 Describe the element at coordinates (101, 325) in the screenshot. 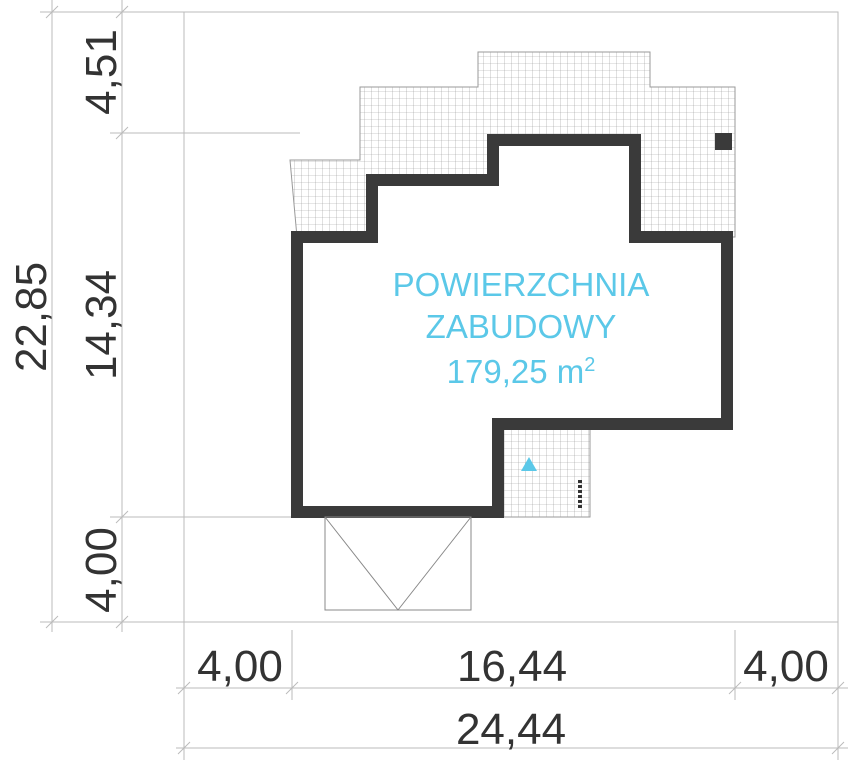

I see `dim-vertical: 14,34` at that location.